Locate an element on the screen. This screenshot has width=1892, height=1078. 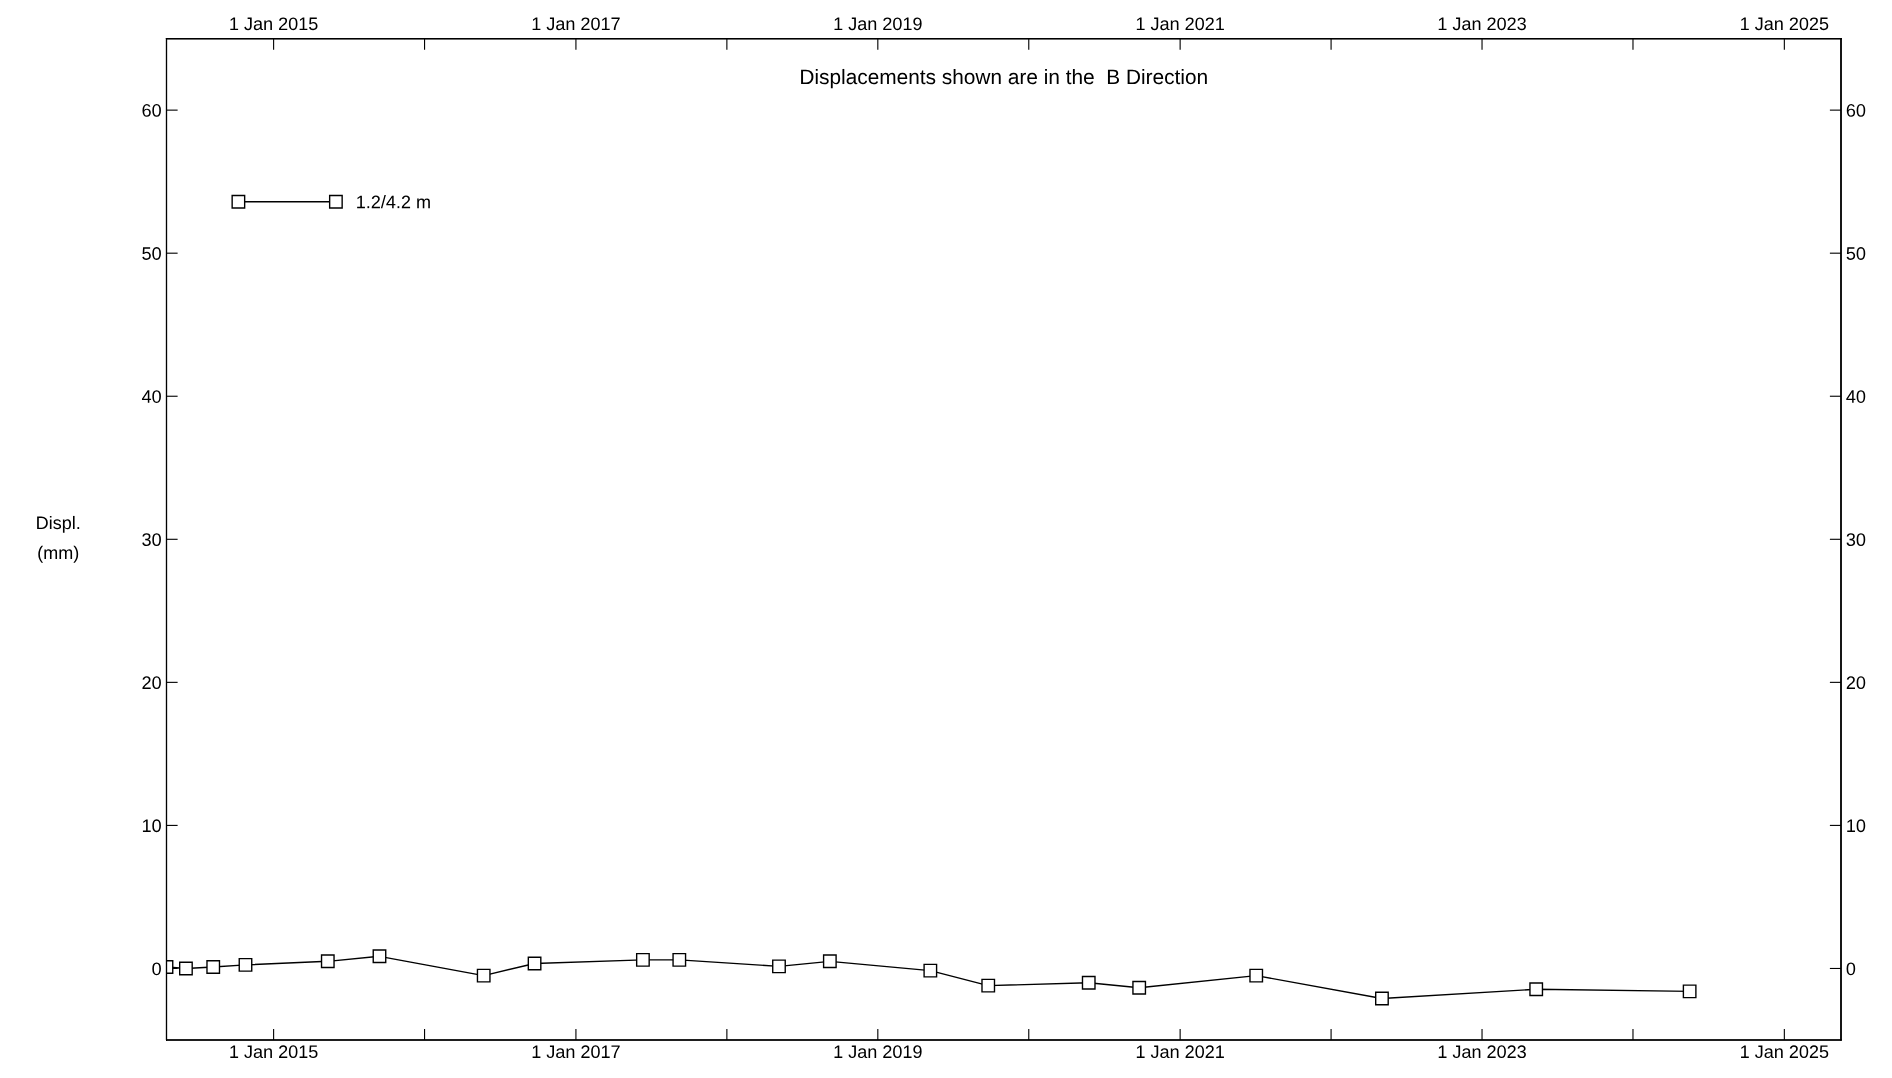
y2-tick-label: 0 is located at coordinates (1851, 969).